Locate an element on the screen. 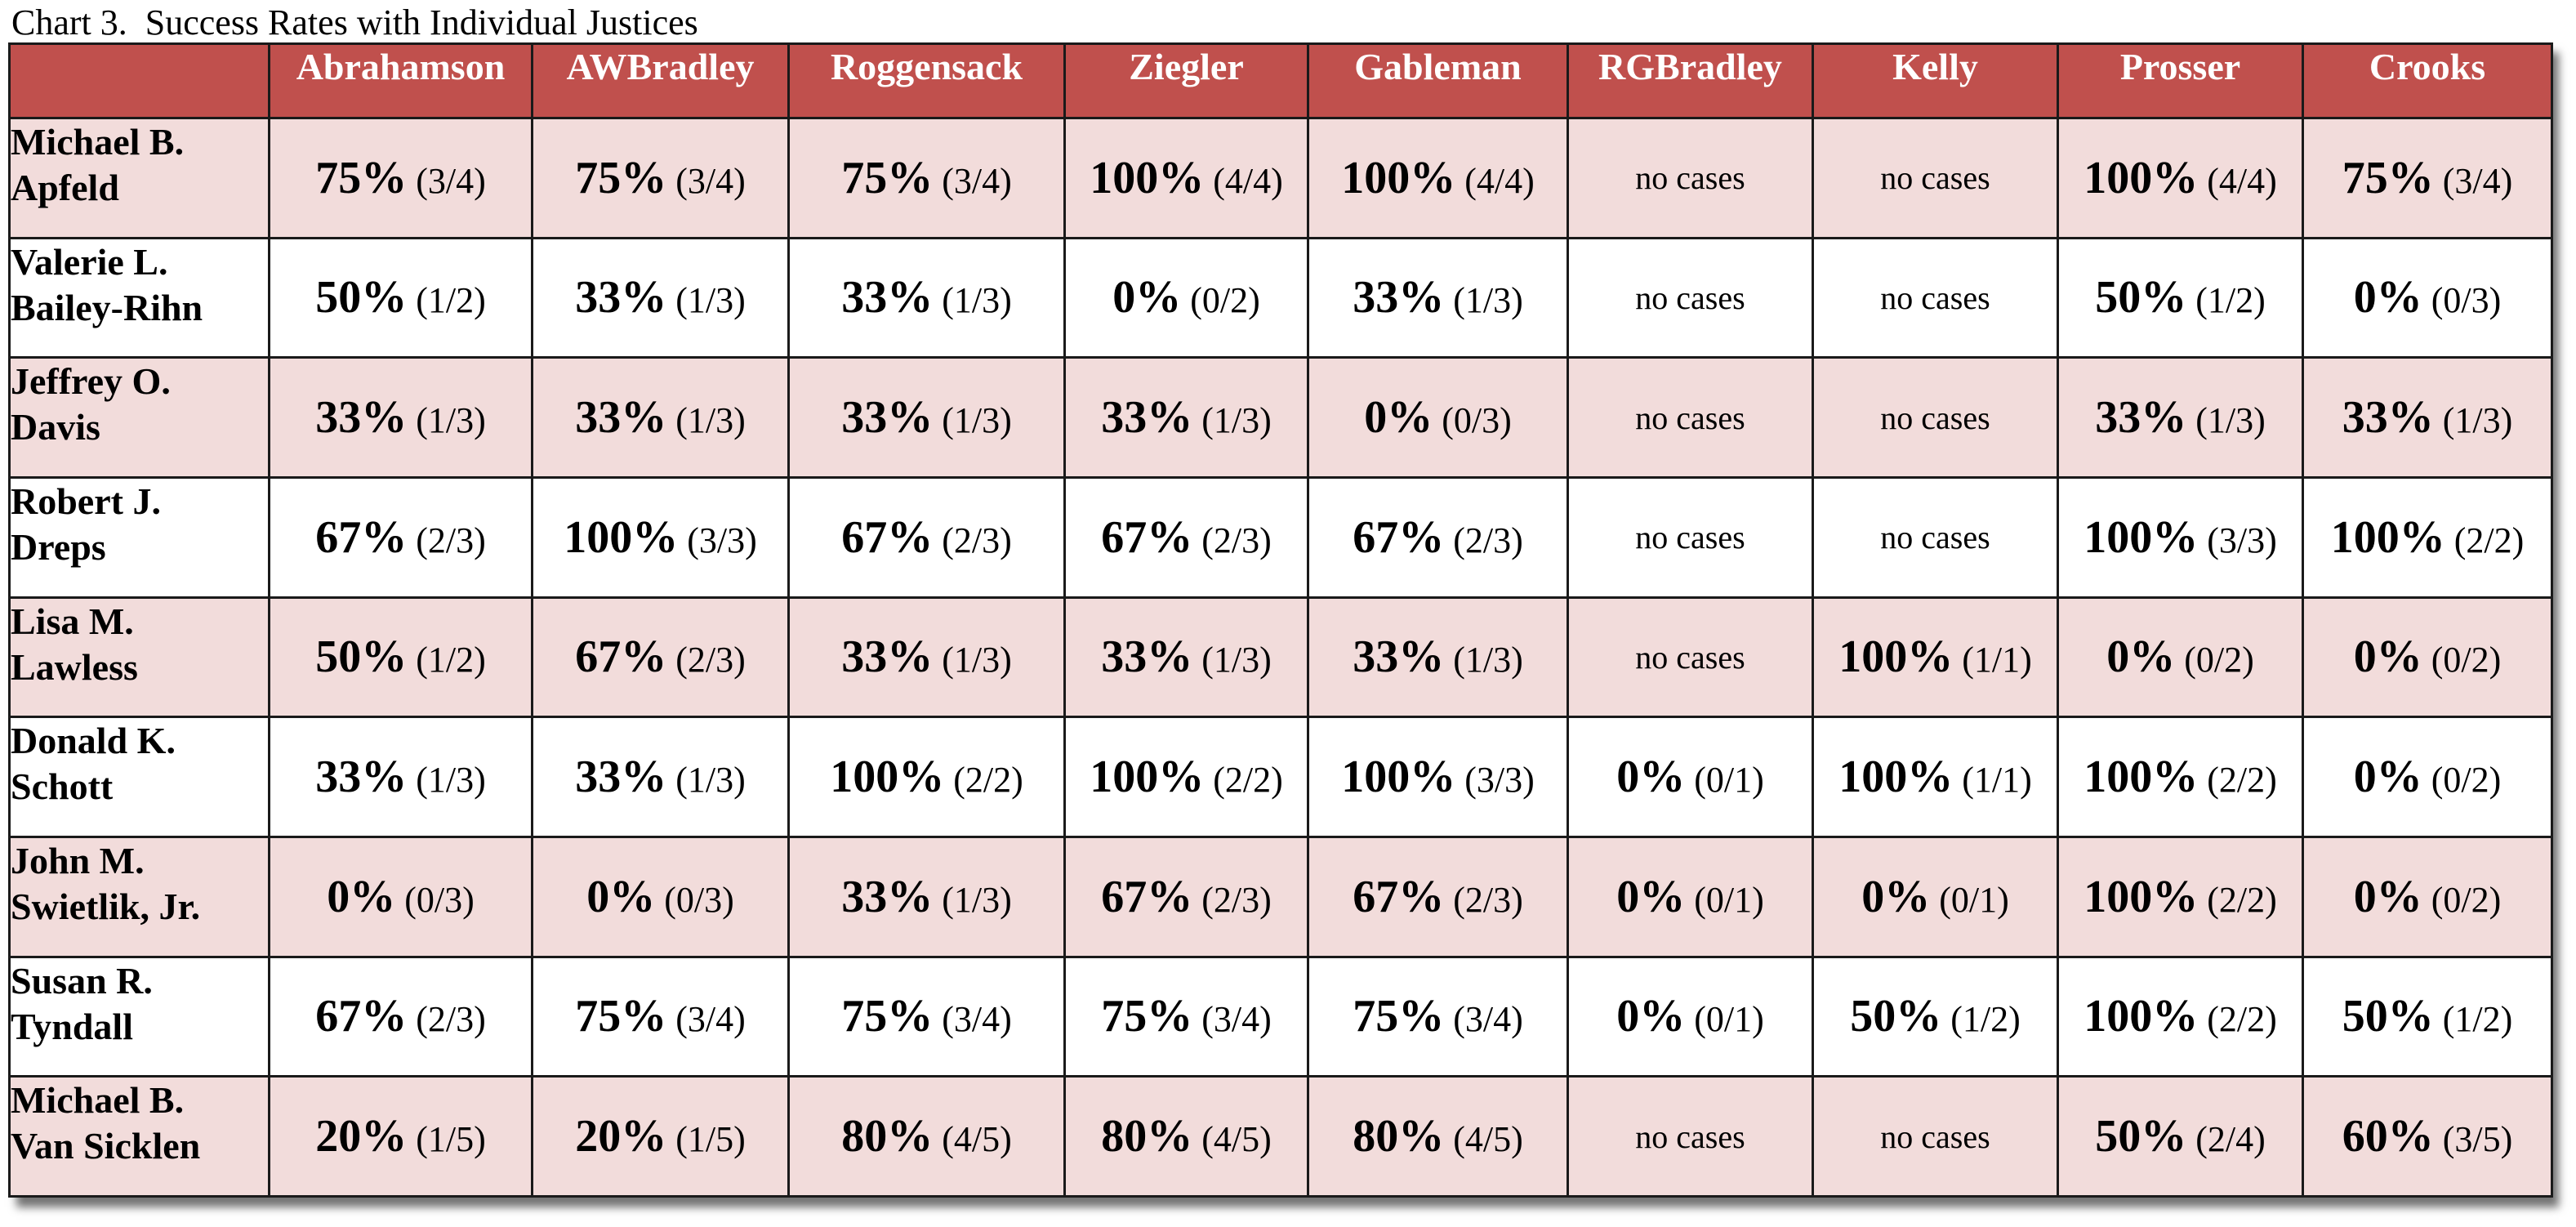 Image resolution: width=2576 pixels, height=1227 pixels. success-rate-value: 20% is located at coordinates (361, 1136).